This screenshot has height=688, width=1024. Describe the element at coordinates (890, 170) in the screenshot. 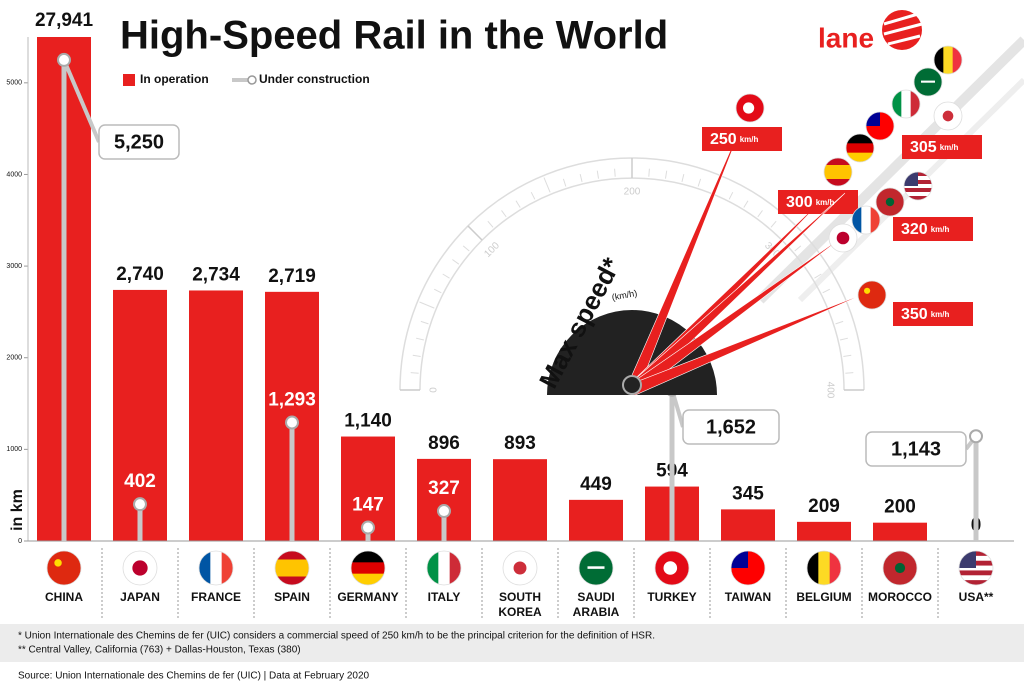

I see `decor-stripe` at that location.